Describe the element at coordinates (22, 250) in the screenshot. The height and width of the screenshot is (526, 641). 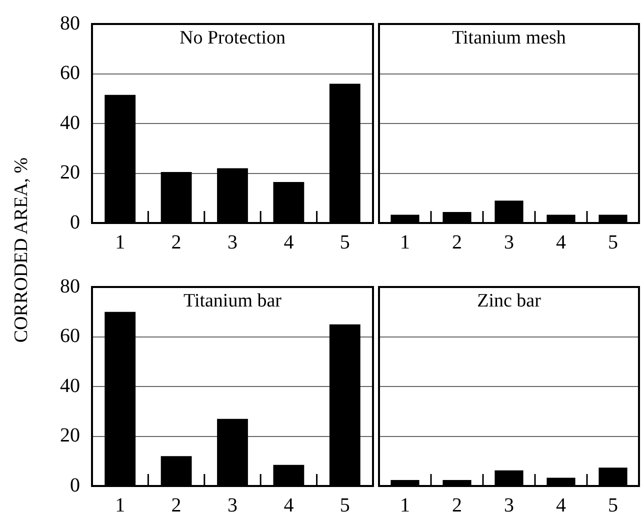
I see `y-axis-title: CORRODED AREA, %` at that location.